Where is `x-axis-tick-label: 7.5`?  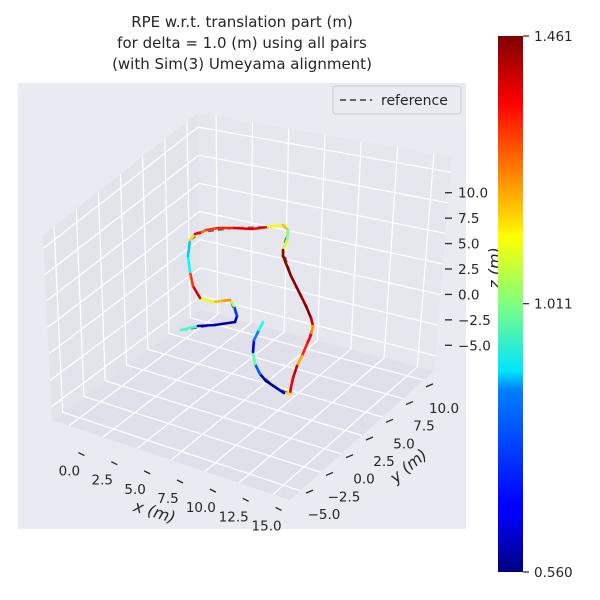
x-axis-tick-label: 7.5 is located at coordinates (167, 499).